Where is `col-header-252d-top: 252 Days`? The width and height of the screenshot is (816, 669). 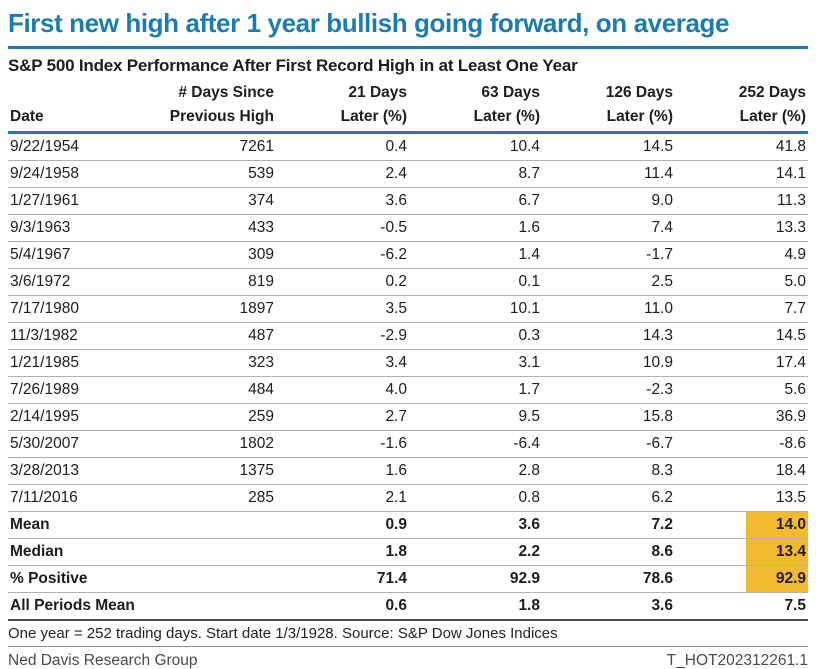 col-header-252d-top: 252 Days is located at coordinates (772, 92).